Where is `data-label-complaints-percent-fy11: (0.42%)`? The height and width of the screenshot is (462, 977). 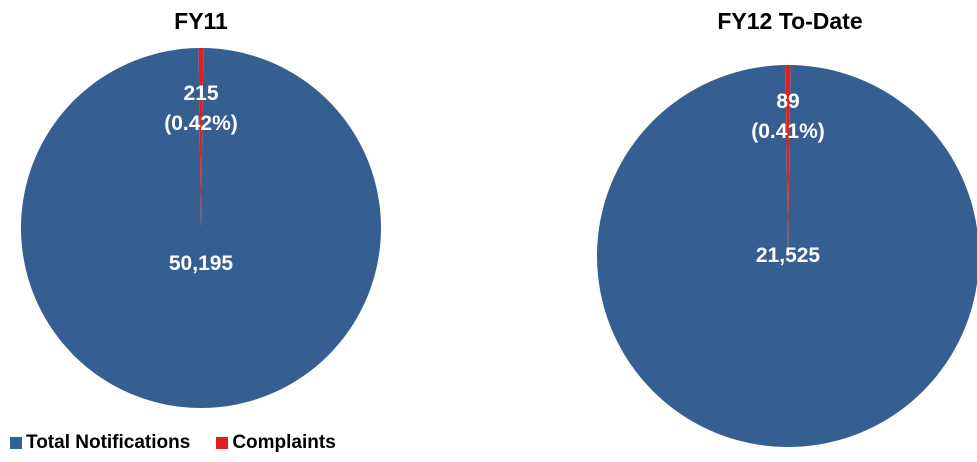
data-label-complaints-percent-fy11: (0.42%) is located at coordinates (201, 123).